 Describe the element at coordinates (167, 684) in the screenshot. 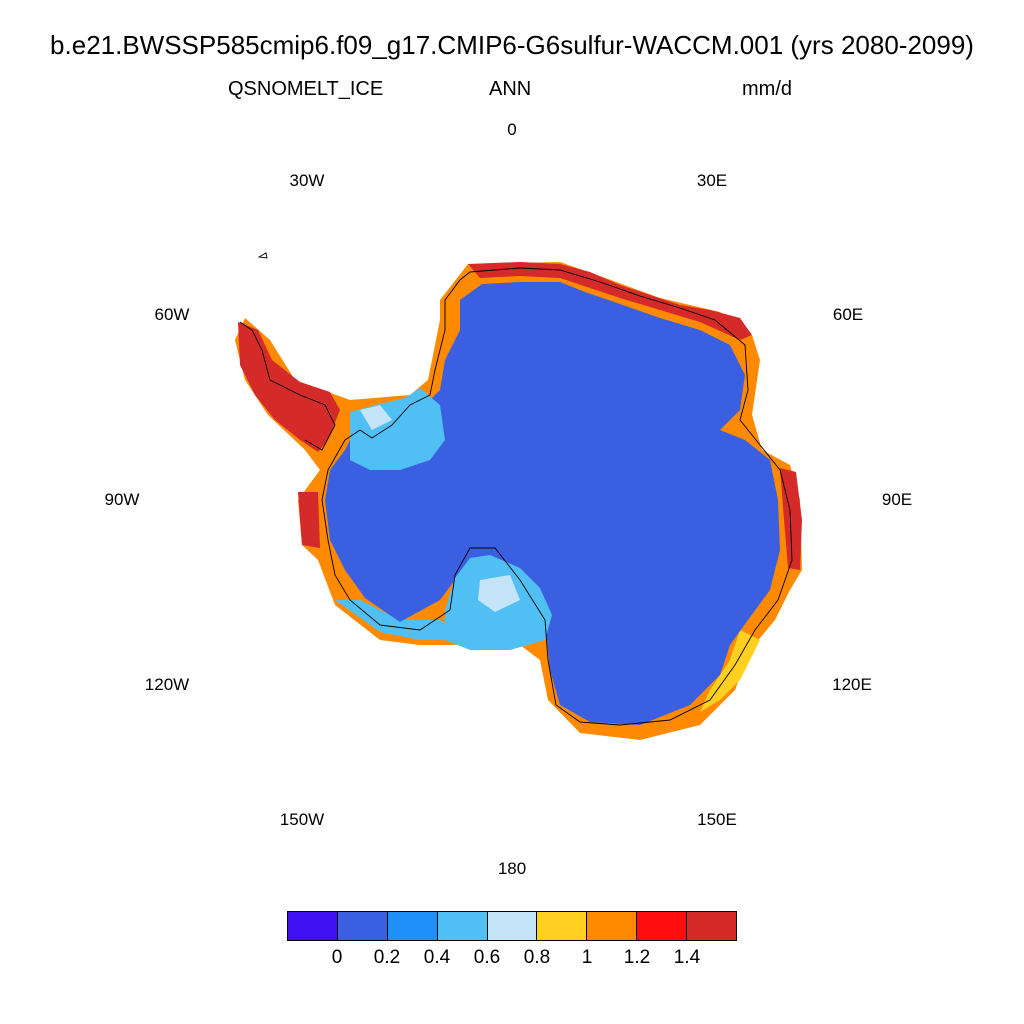

I see `lon-label-120w: 120W` at that location.